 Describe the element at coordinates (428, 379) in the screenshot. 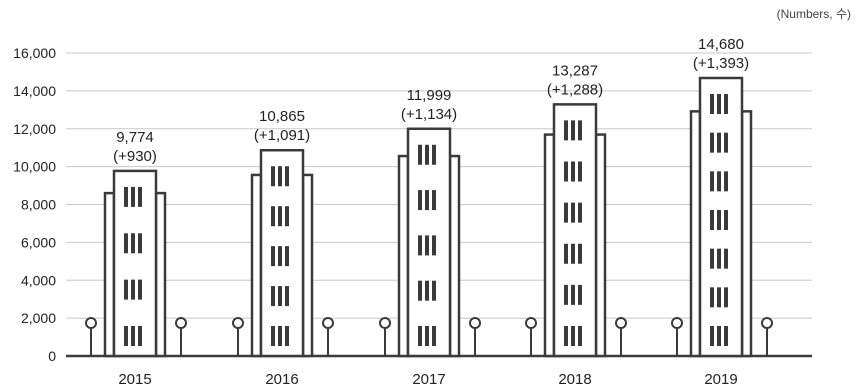

I see `x-tick-label: 2017` at that location.